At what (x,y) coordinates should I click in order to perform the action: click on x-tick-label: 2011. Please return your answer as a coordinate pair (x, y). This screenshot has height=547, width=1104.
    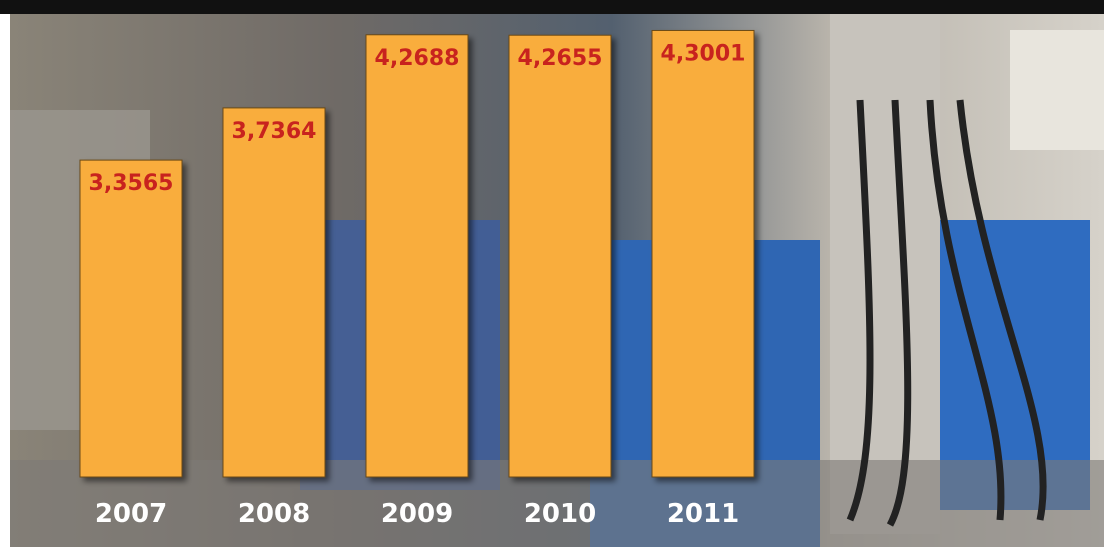
    Looking at the image, I should click on (703, 514).